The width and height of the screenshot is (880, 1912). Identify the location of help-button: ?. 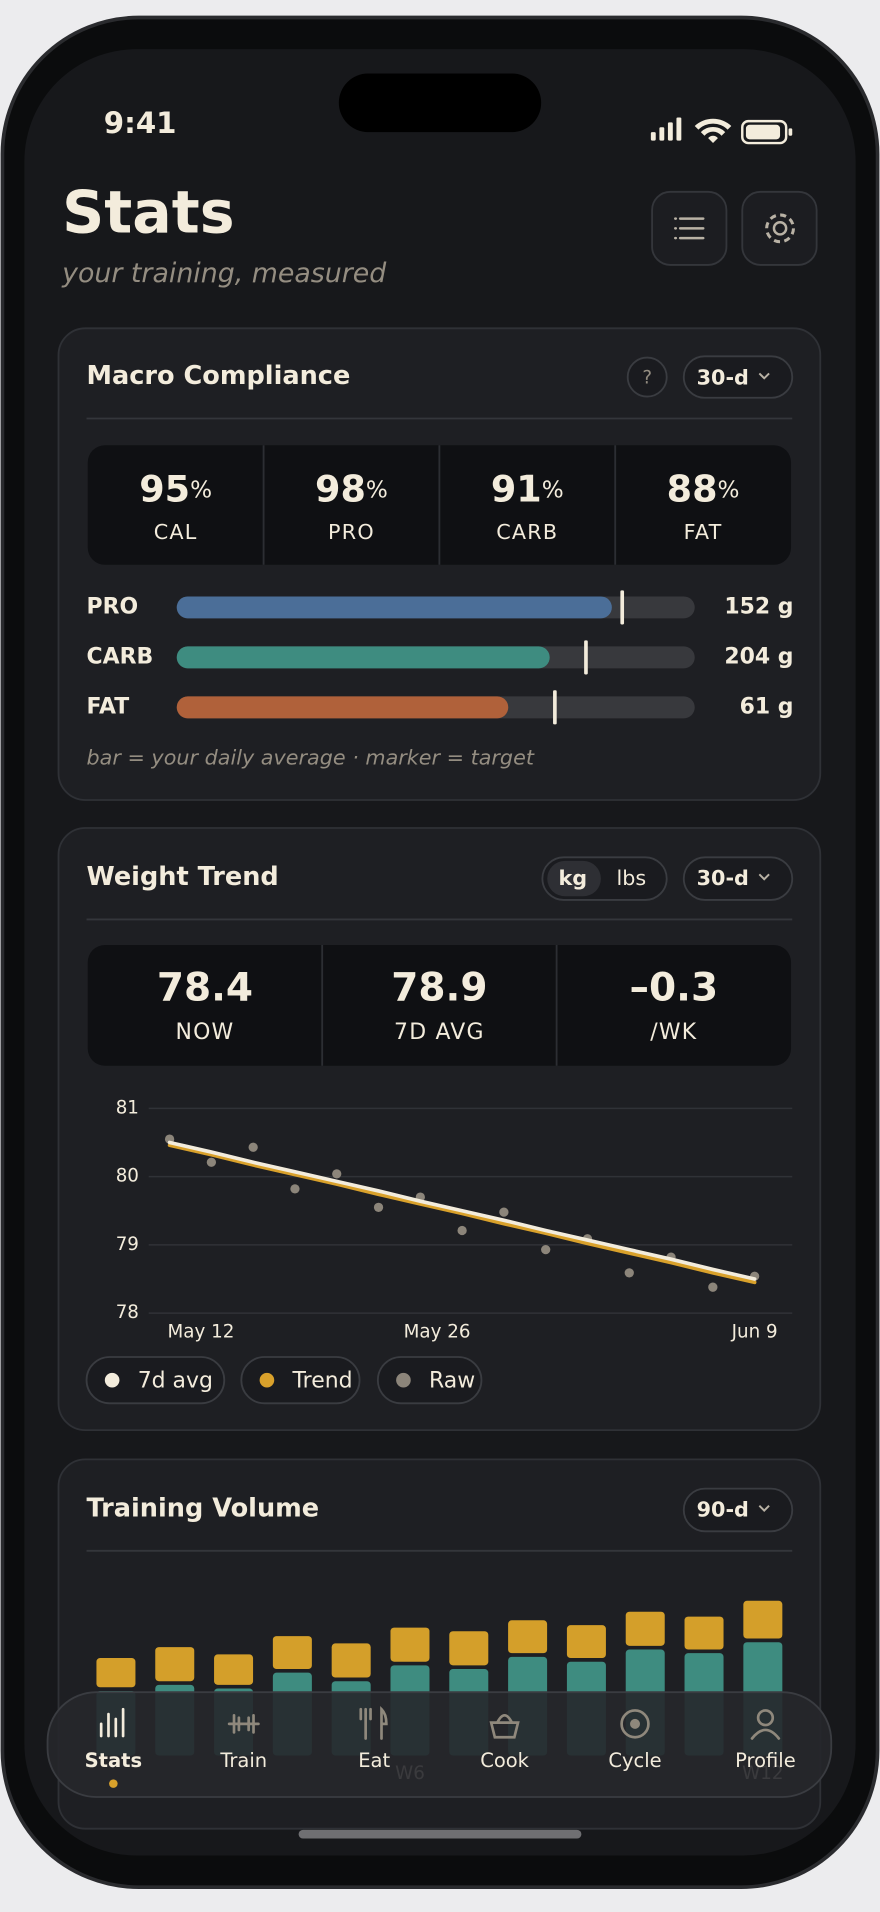
(647, 377).